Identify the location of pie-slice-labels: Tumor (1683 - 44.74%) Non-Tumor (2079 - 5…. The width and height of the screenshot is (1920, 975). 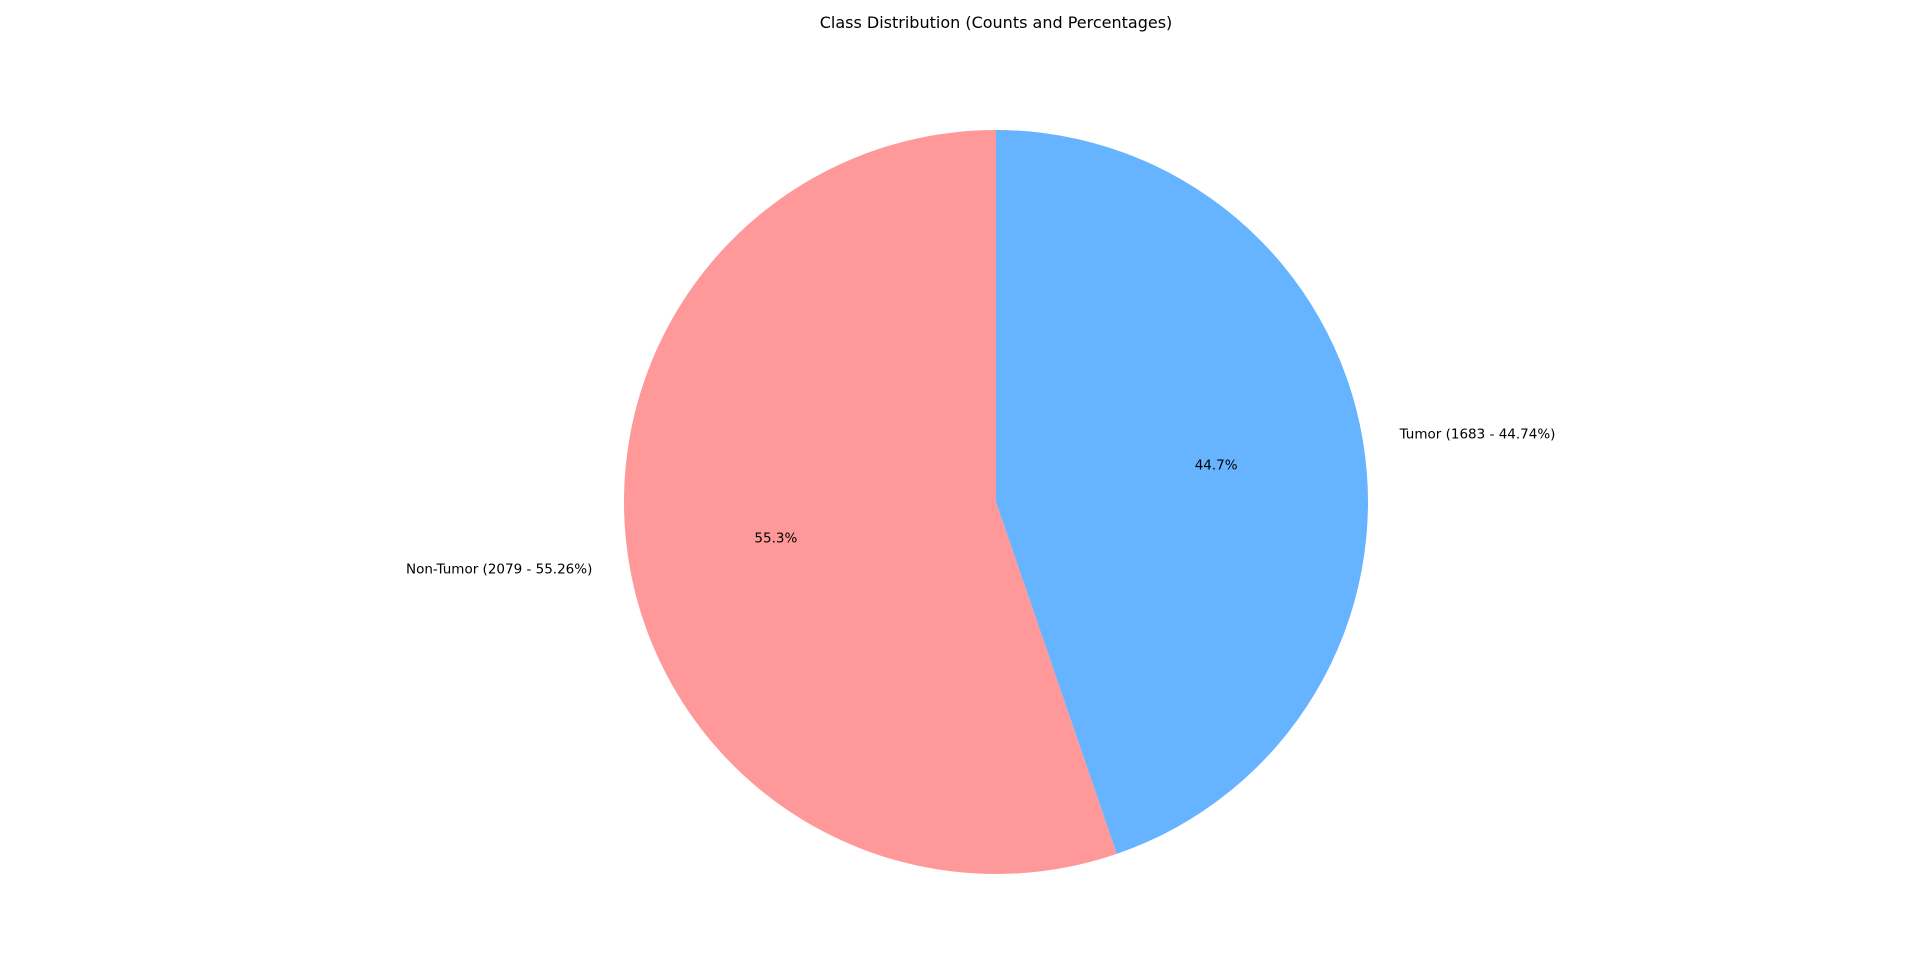
(980, 502).